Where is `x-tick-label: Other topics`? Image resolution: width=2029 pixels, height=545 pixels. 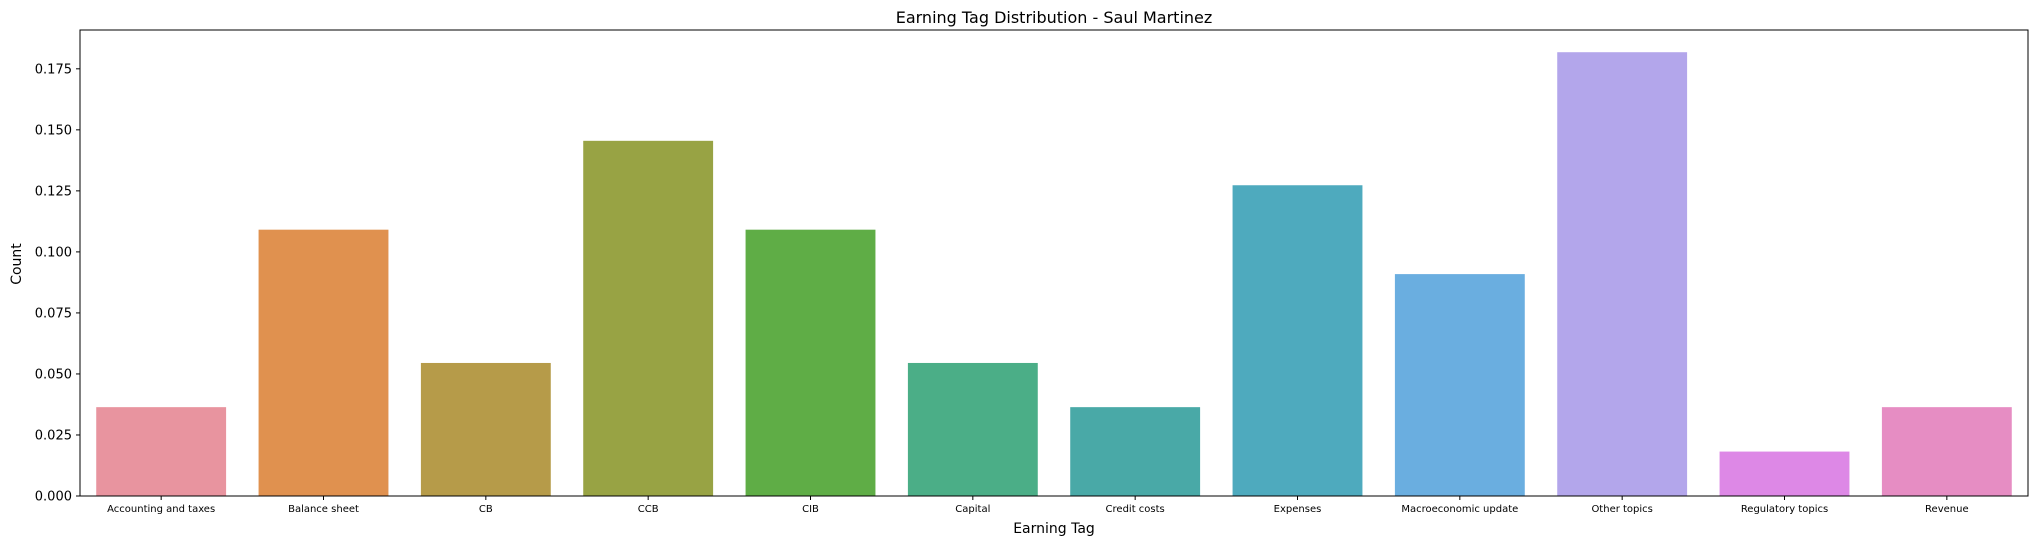 x-tick-label: Other topics is located at coordinates (1621, 509).